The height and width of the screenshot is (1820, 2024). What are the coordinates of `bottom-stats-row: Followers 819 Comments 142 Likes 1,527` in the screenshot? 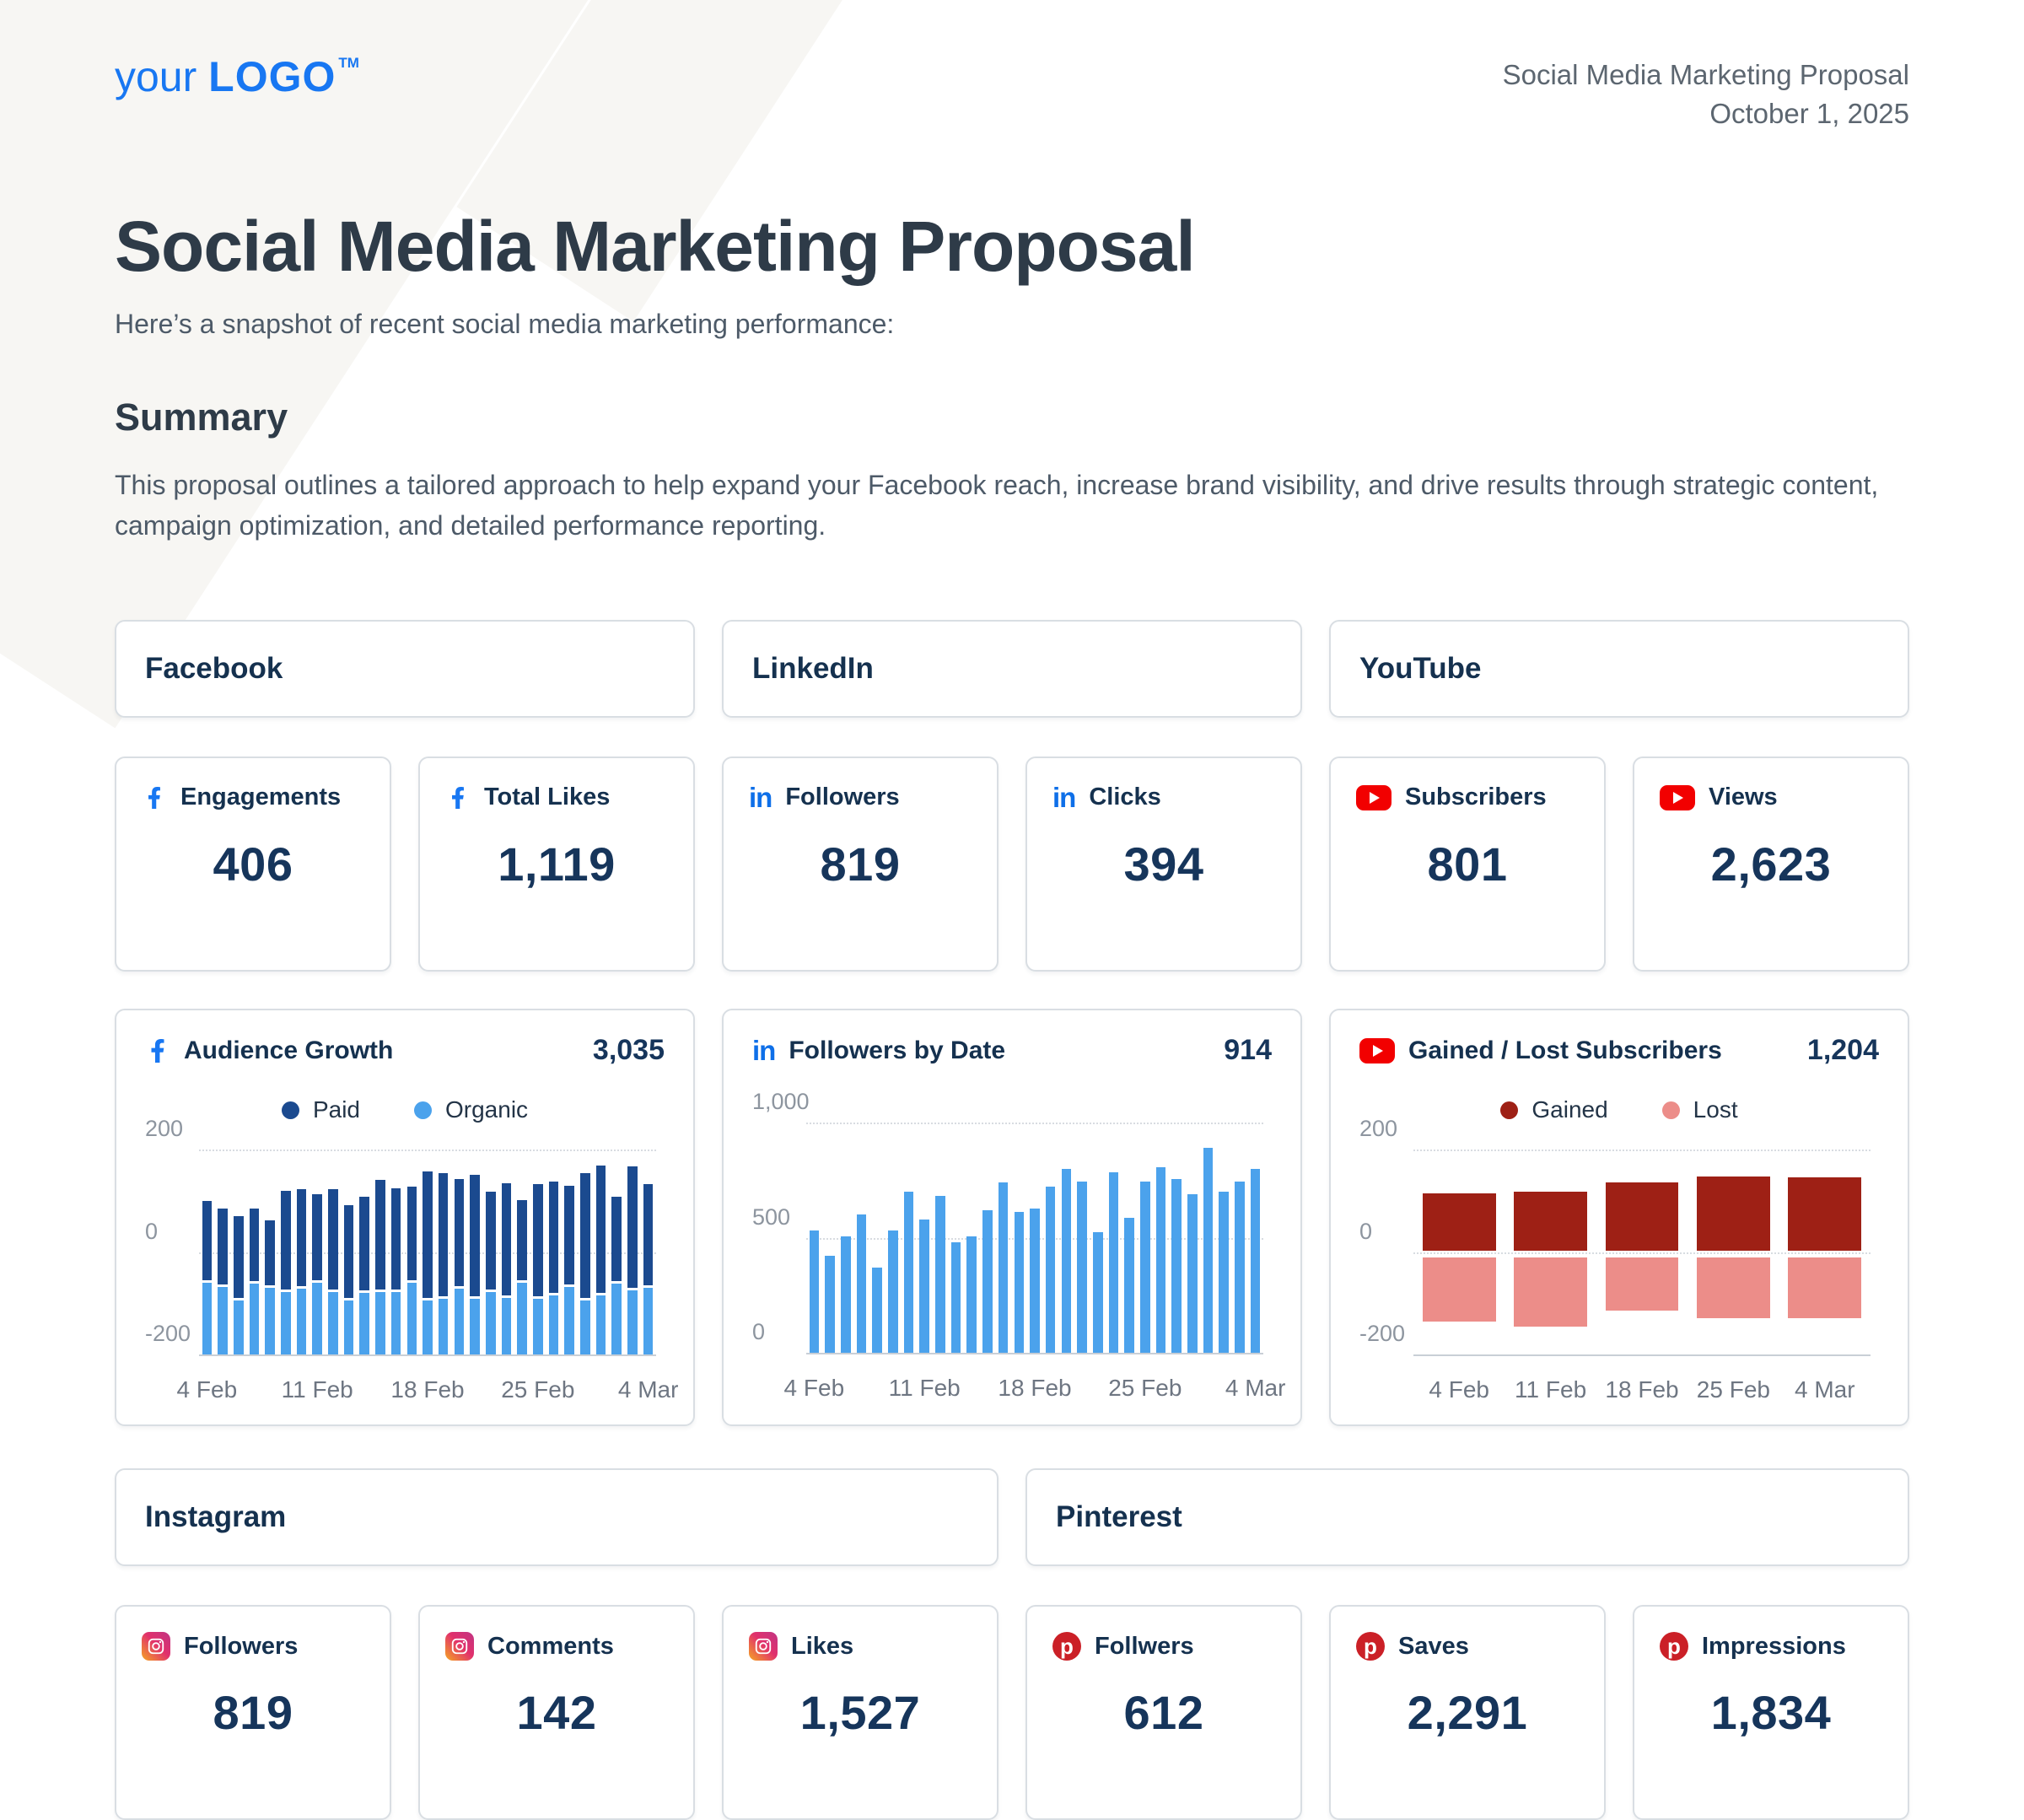 It's located at (1012, 1712).